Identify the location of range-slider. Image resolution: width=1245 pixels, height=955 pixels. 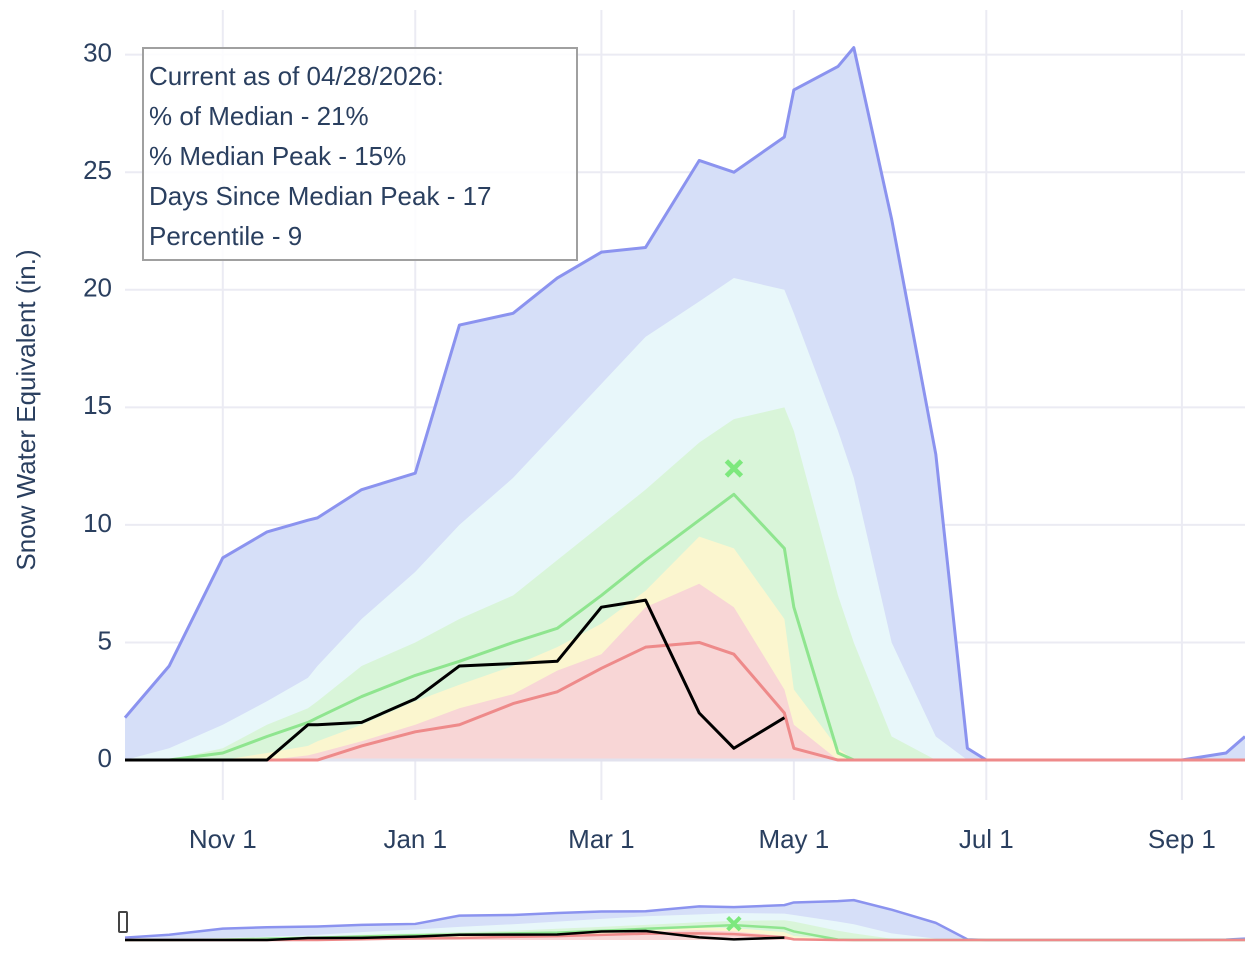
(684, 920).